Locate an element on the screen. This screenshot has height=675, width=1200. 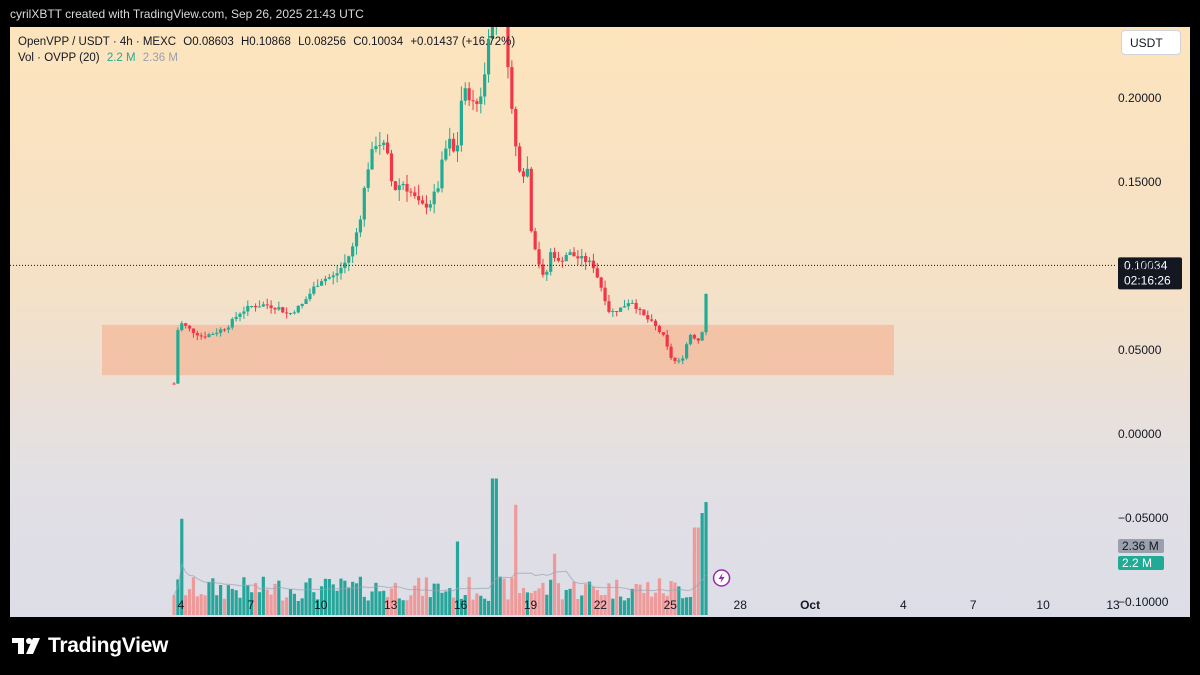
symbol-label: OpenVPP / USDT · 4h · MEXC is located at coordinates (97, 42).